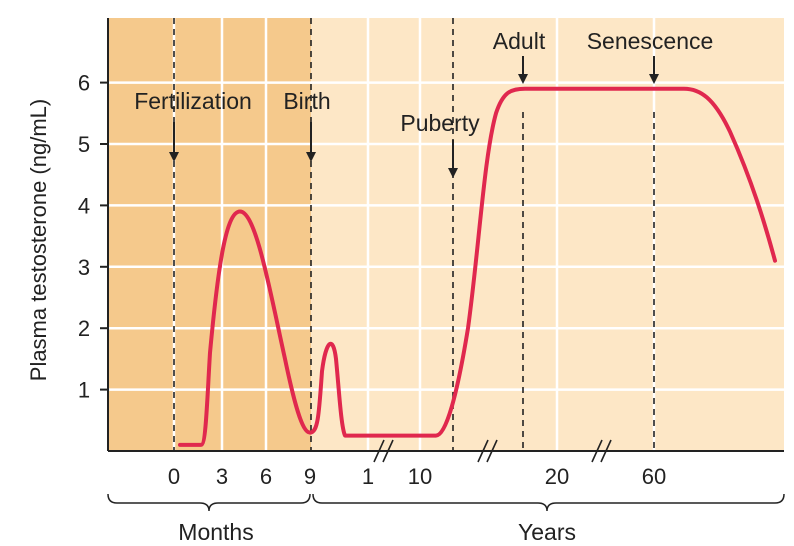 Image resolution: width=794 pixels, height=546 pixels. Describe the element at coordinates (368, 476) in the screenshot. I see `x-tick-label-1: 1` at that location.